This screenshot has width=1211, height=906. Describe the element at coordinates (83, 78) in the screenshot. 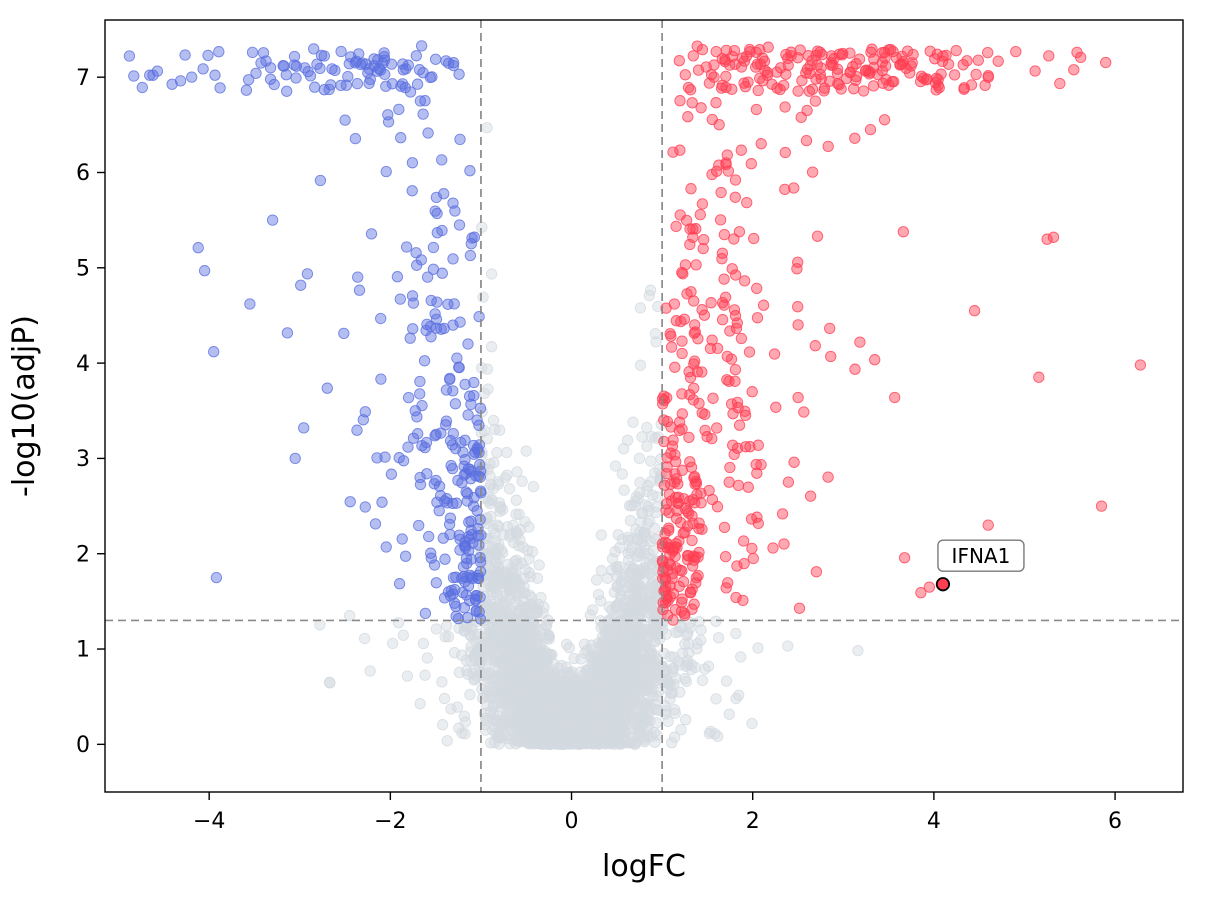

I see `y-tick-label: 7` at that location.